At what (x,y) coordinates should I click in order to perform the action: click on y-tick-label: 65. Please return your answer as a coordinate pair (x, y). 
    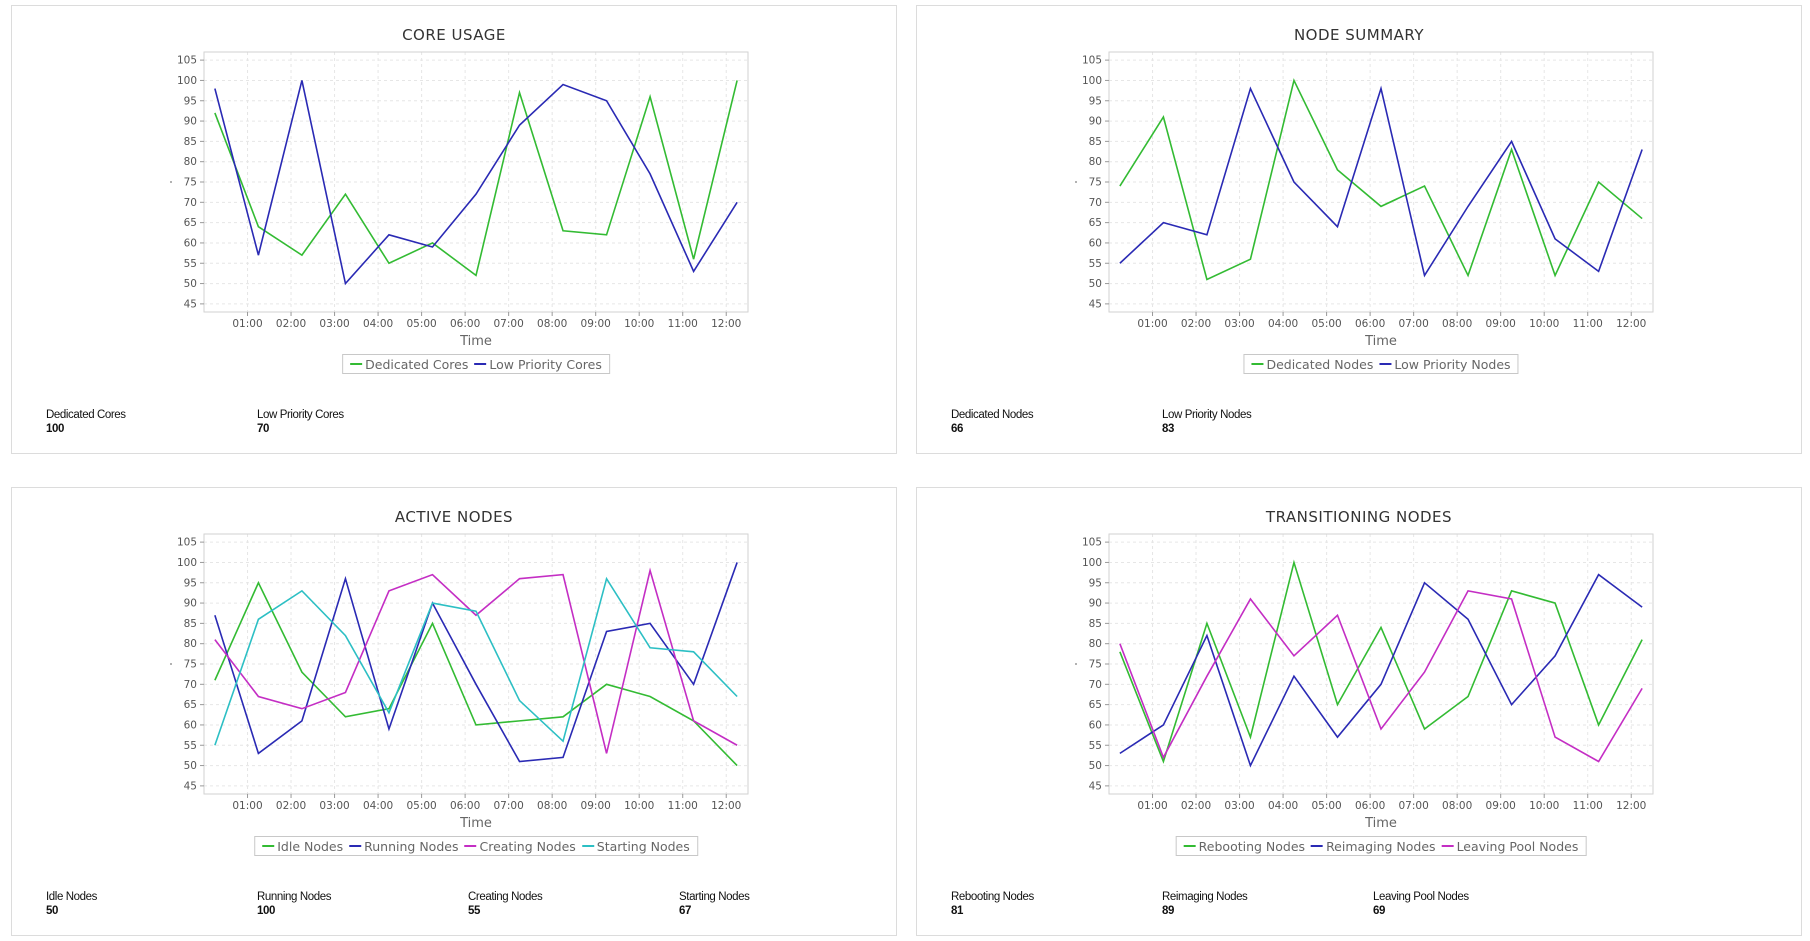
    Looking at the image, I should click on (190, 705).